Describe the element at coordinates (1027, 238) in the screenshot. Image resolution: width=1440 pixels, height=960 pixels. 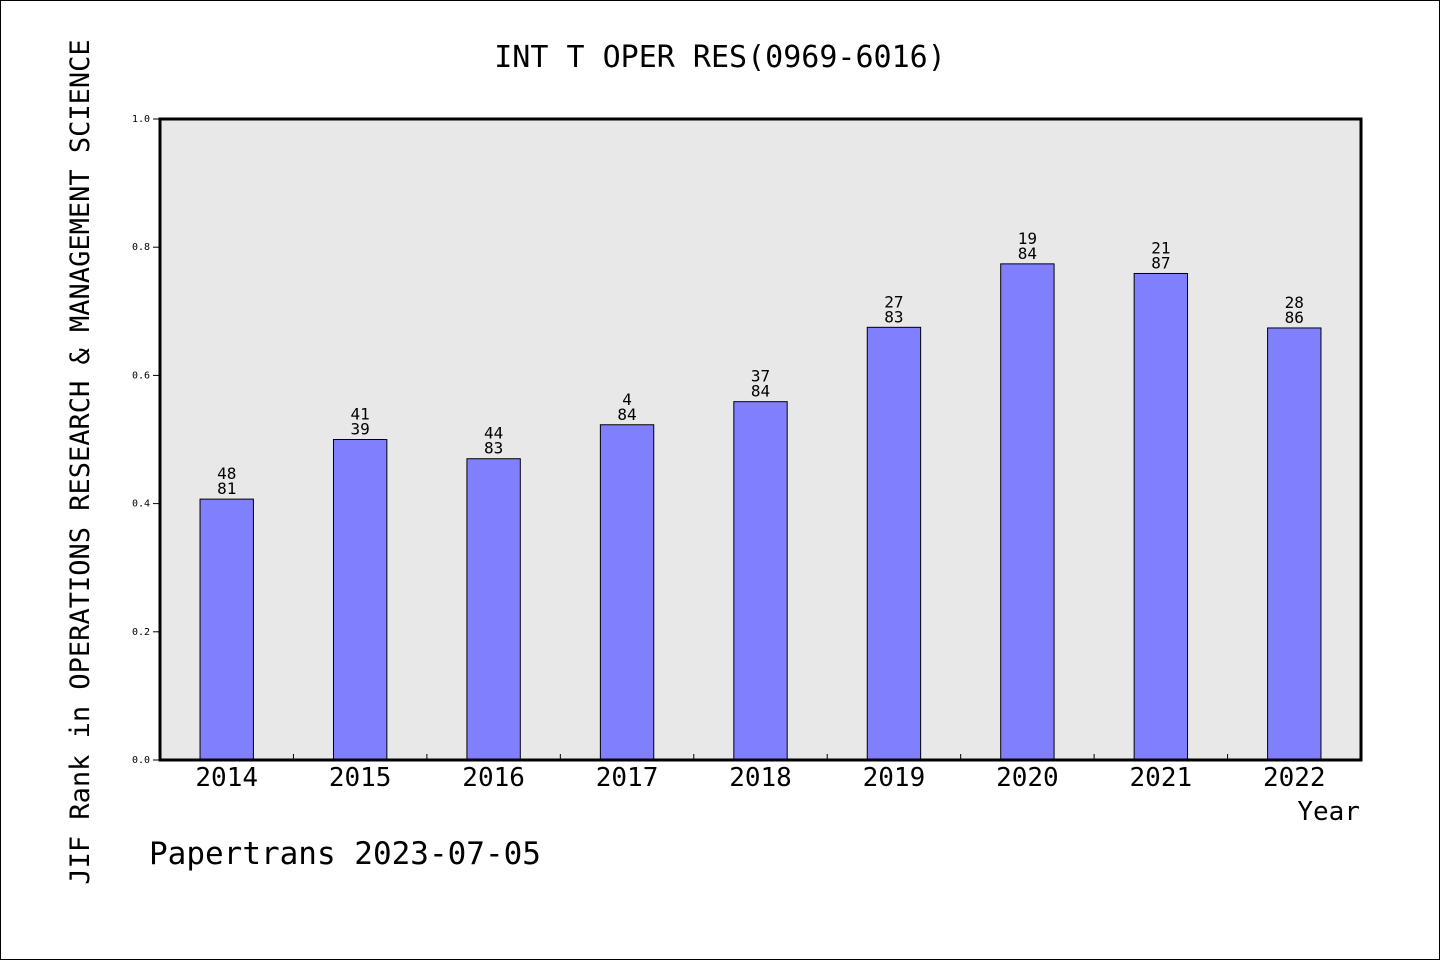
I see `rank-label-top: 19` at that location.